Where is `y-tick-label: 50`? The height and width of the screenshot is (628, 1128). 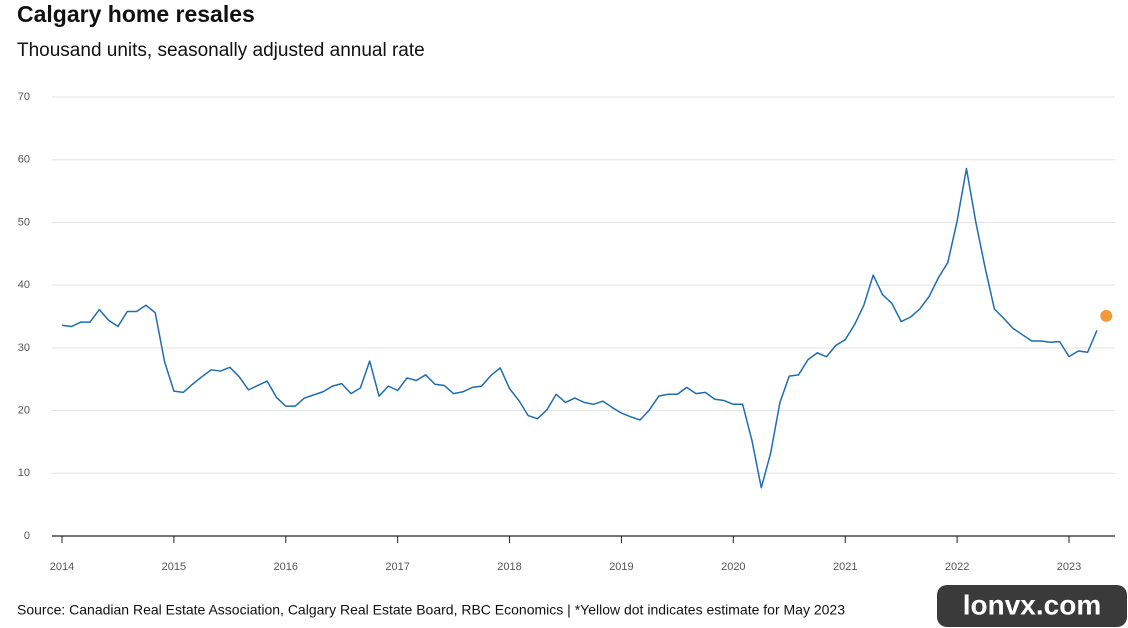 y-tick-label: 50 is located at coordinates (24, 222).